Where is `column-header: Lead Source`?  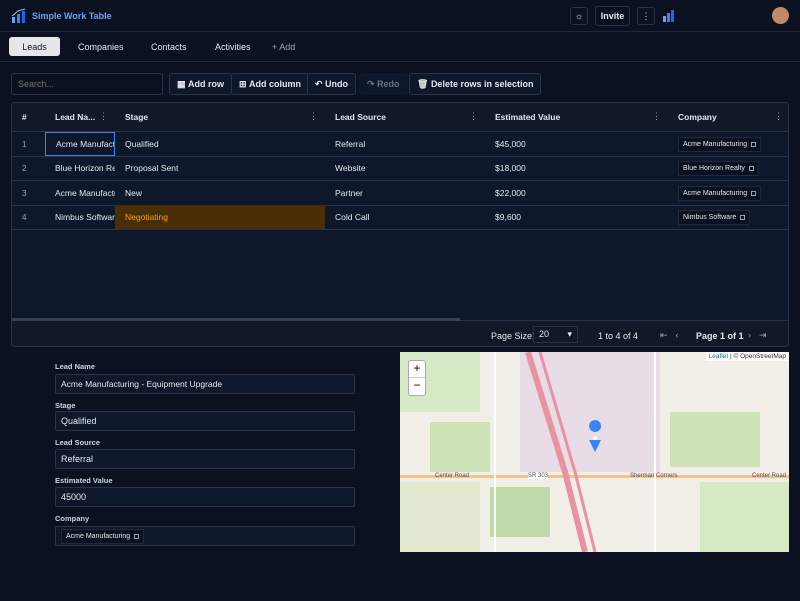
column-header: Lead Source is located at coordinates (361, 117).